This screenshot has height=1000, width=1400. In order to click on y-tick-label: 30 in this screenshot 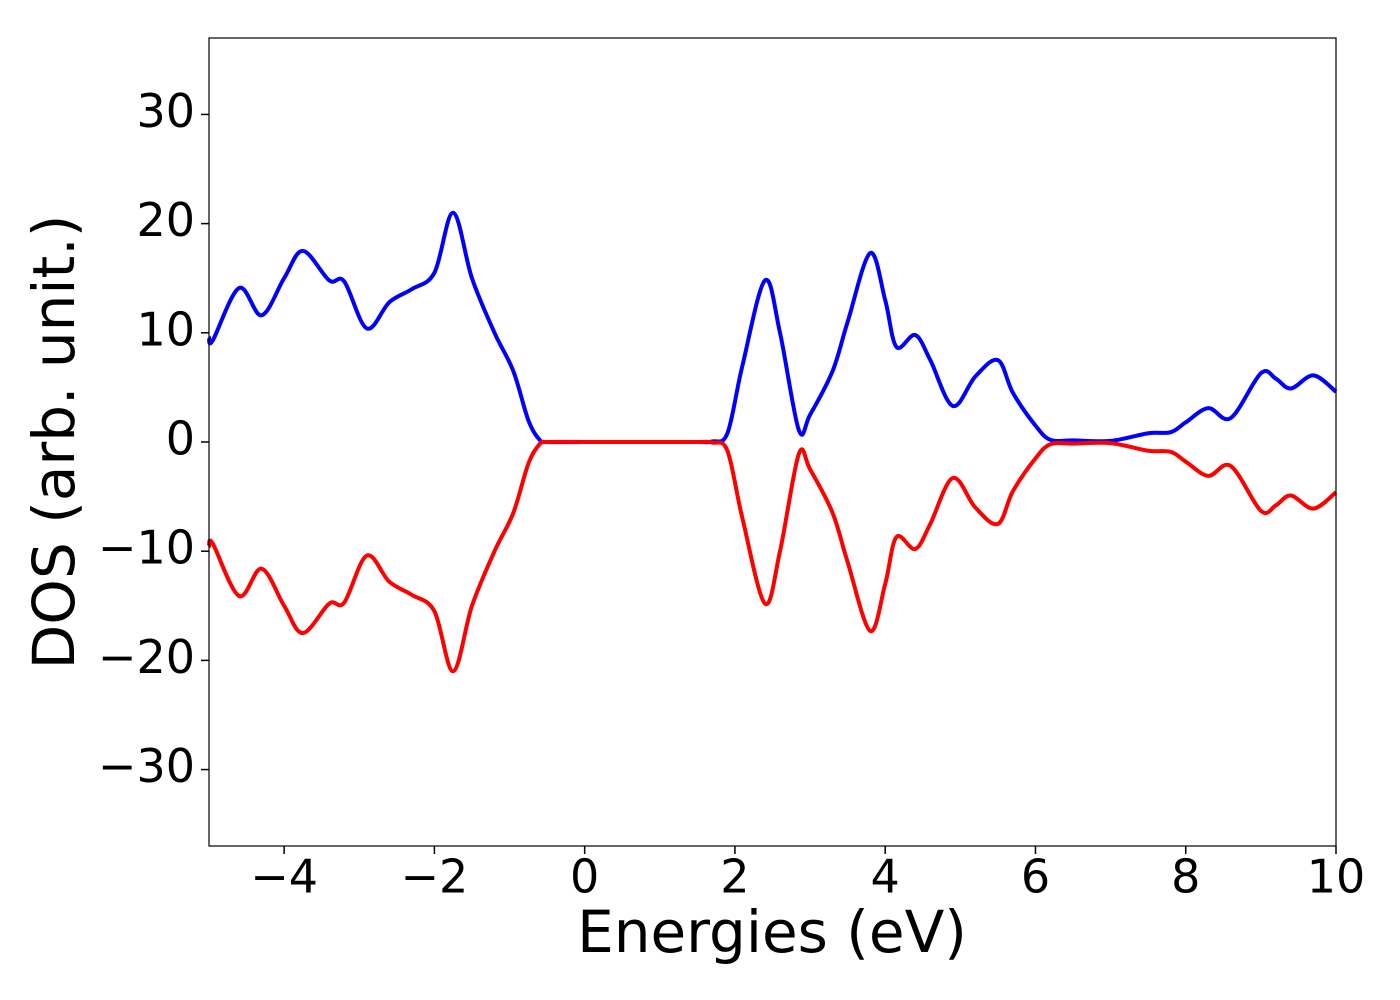, I will do `click(165, 111)`.